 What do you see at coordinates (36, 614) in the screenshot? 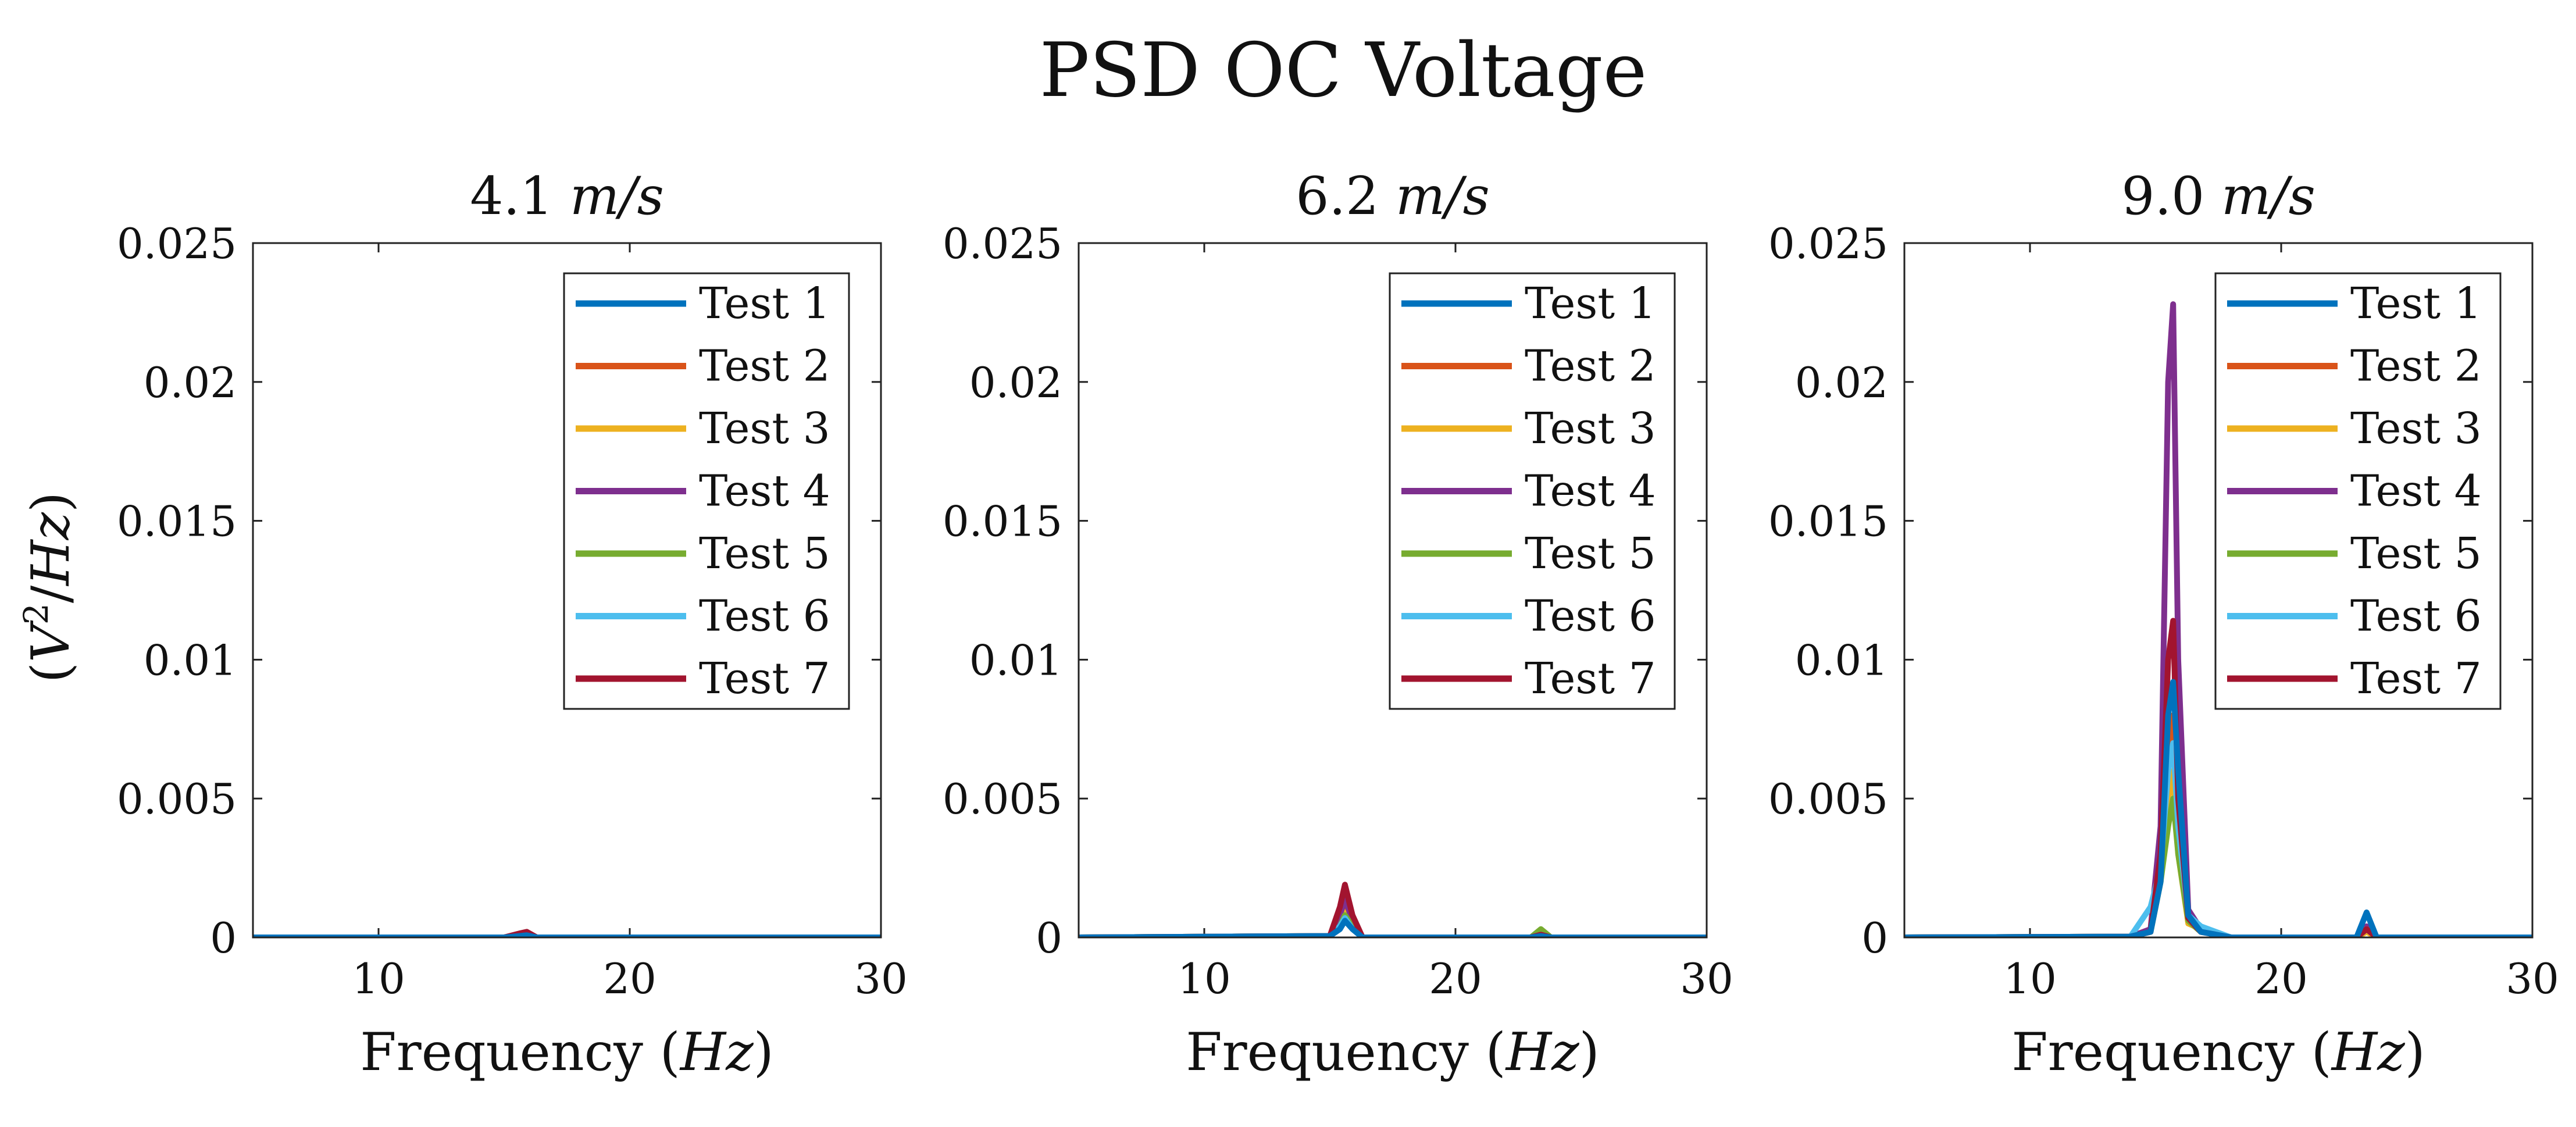
I see `ylabel-sup: 2` at bounding box center [36, 614].